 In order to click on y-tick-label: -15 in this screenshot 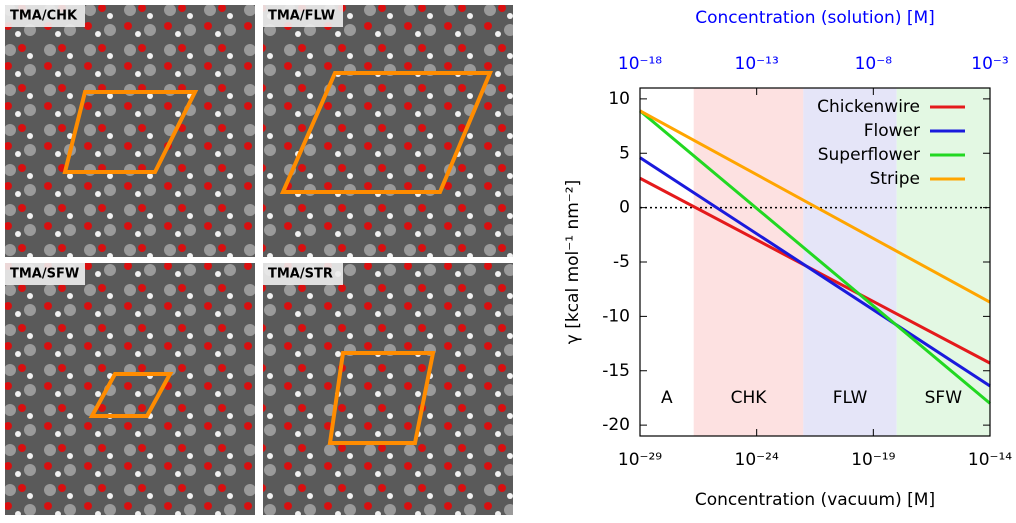, I will do `click(616, 371)`.